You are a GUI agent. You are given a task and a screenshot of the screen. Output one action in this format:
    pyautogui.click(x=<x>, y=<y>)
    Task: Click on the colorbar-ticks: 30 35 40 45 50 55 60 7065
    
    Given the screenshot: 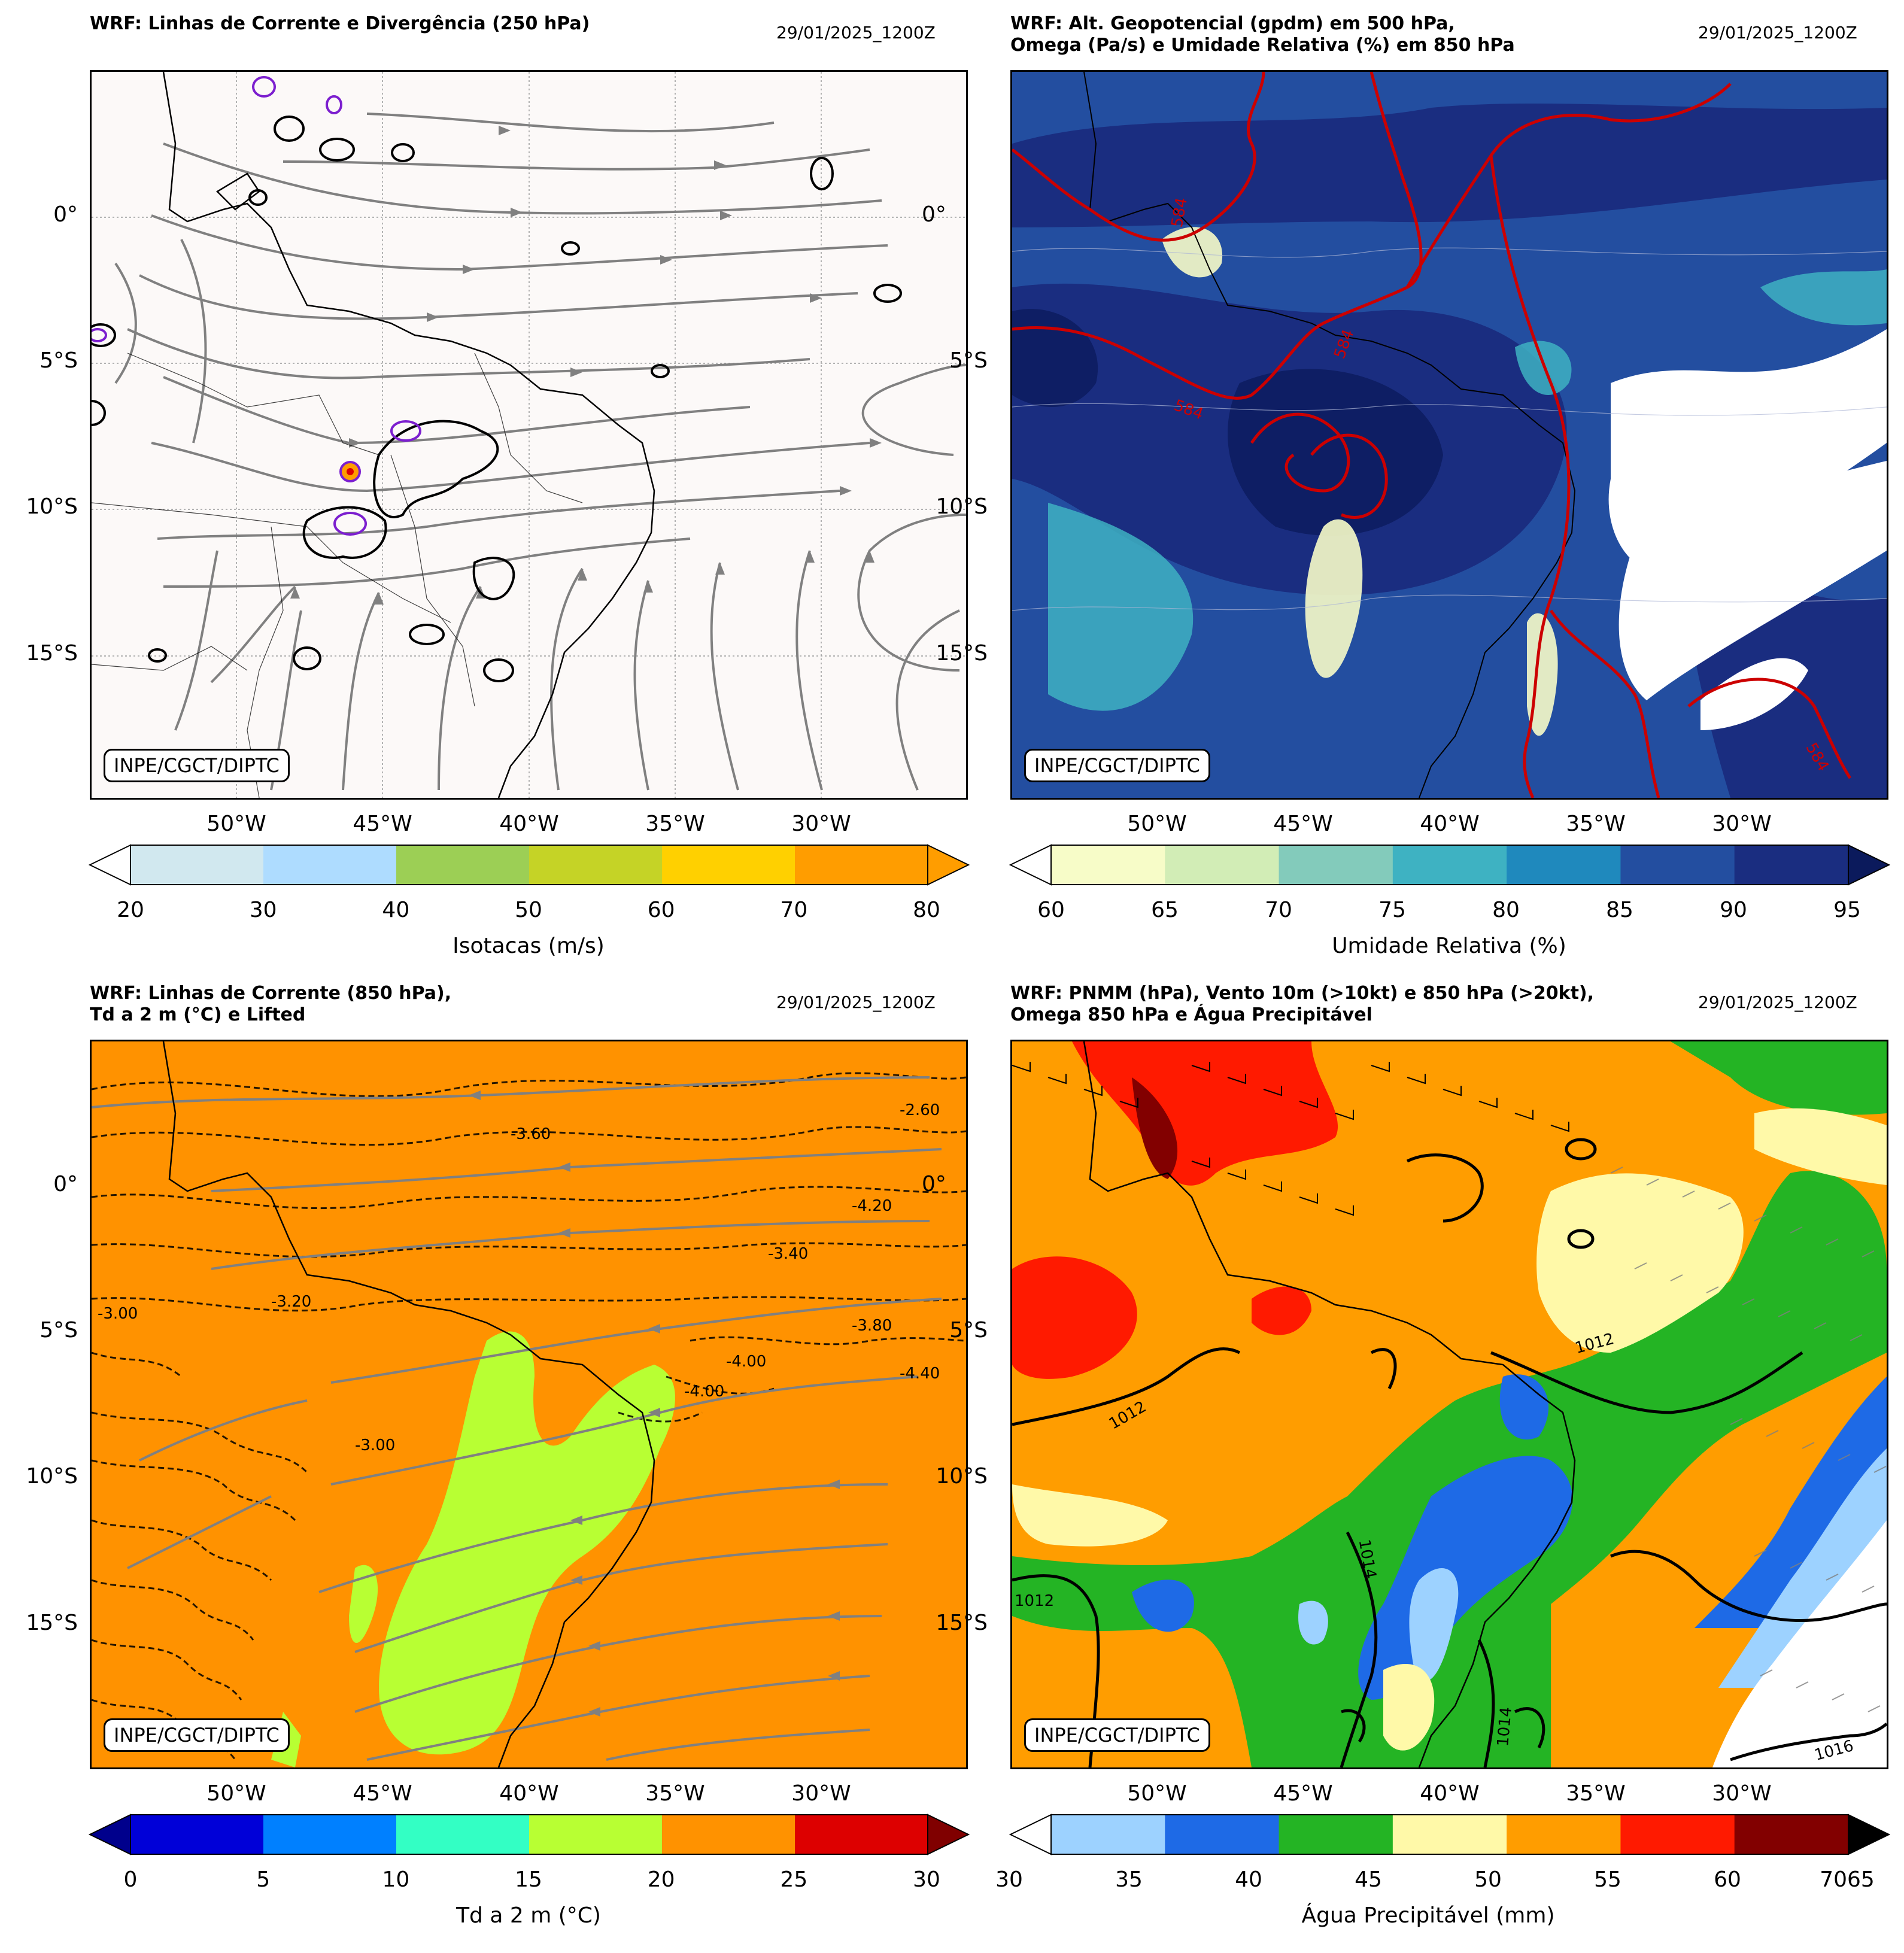 What is the action you would take?
    pyautogui.click(x=1435, y=1880)
    